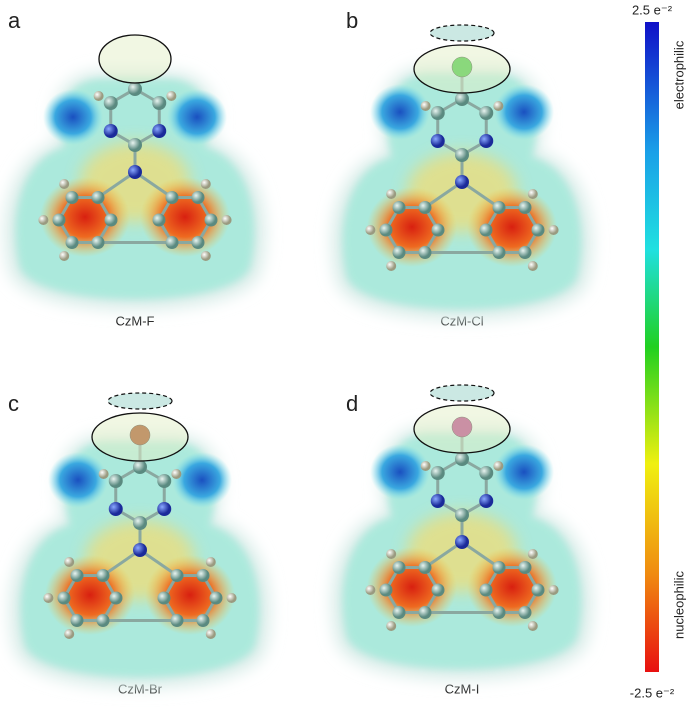 The image size is (700, 707). Describe the element at coordinates (352, 20) in the screenshot. I see `panel-letter: b` at that location.